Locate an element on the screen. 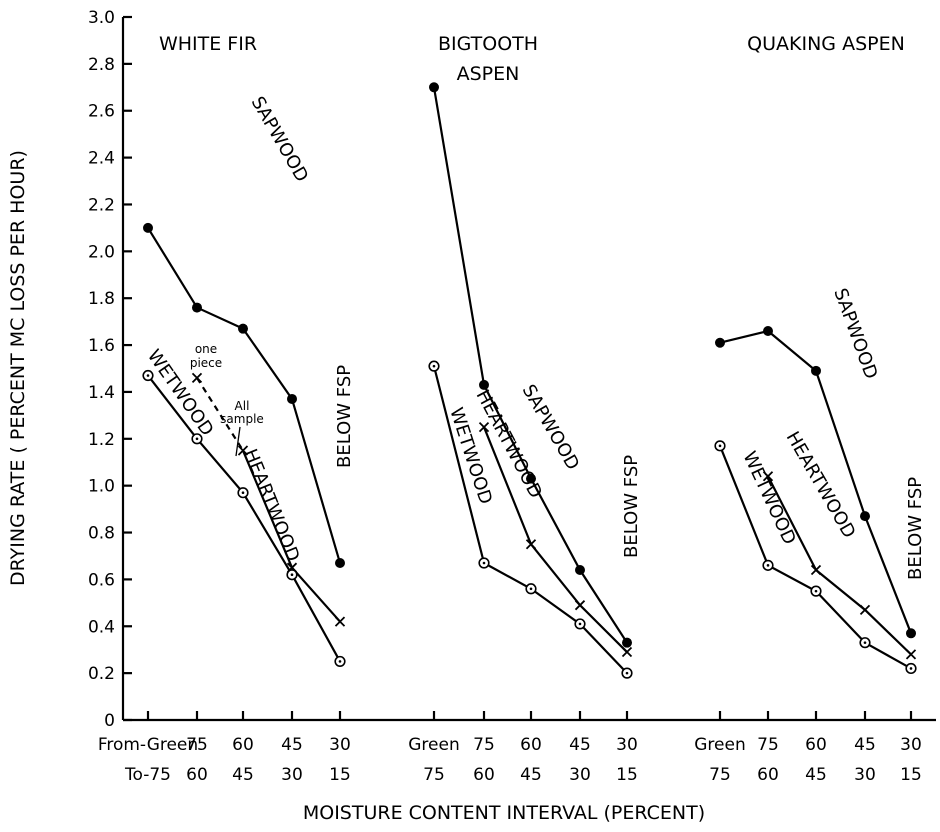 The width and height of the screenshot is (940, 832). all-sample-pointer is located at coordinates (238, 441).